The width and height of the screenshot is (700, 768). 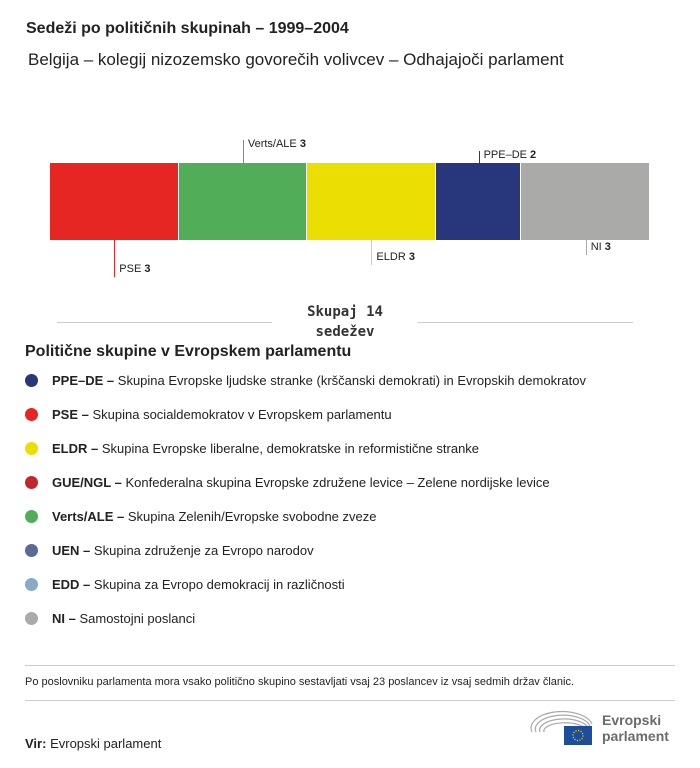 What do you see at coordinates (71, 550) in the screenshot?
I see `legend-abbr: UEN –` at bounding box center [71, 550].